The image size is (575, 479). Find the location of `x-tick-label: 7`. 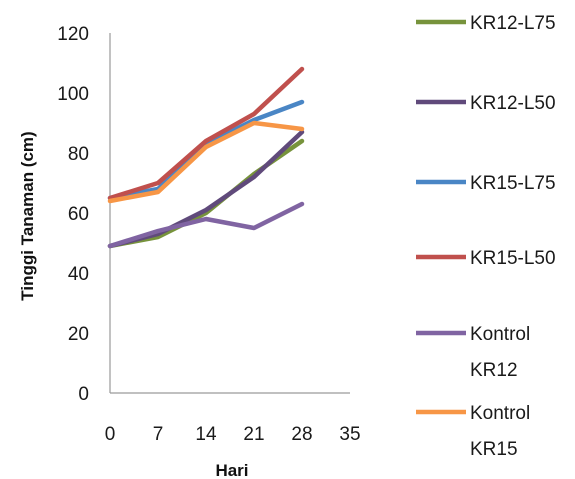

x-tick-label: 7 is located at coordinates (158, 434).